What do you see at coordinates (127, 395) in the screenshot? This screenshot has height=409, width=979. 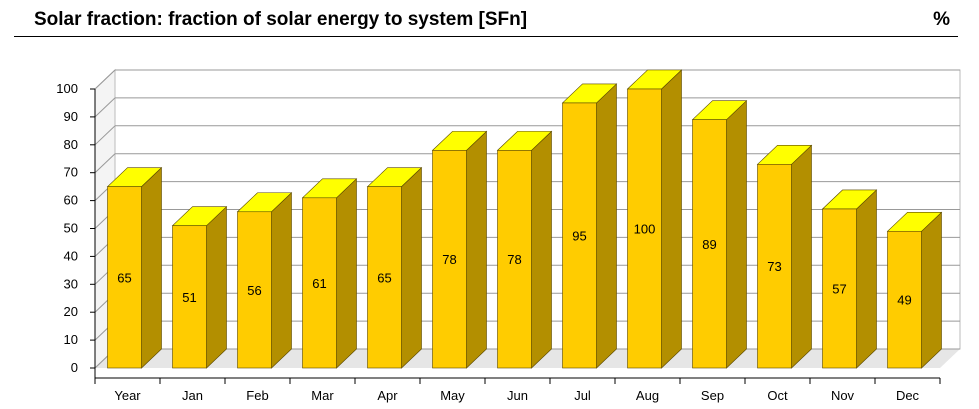 I see `x-tick-label: Year` at bounding box center [127, 395].